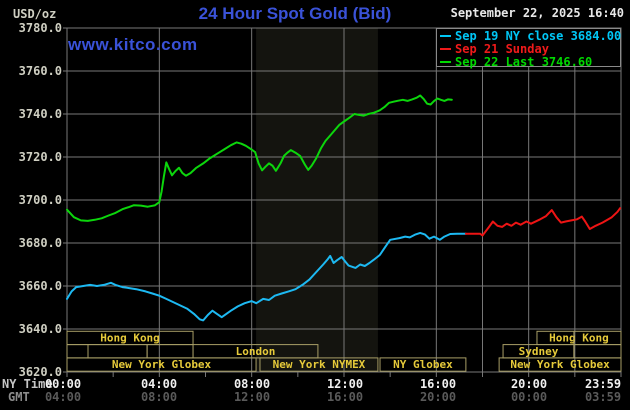 Image resolution: width=630 pixels, height=410 pixels. I want to click on legend-label: Sep 19 NY close 3684.00, so click(538, 35).